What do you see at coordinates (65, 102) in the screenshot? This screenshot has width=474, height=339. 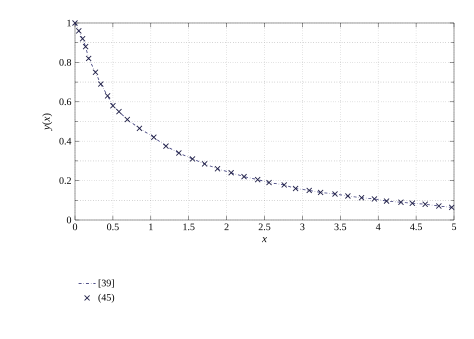 I see `y-tick-label: 0.6` at bounding box center [65, 102].